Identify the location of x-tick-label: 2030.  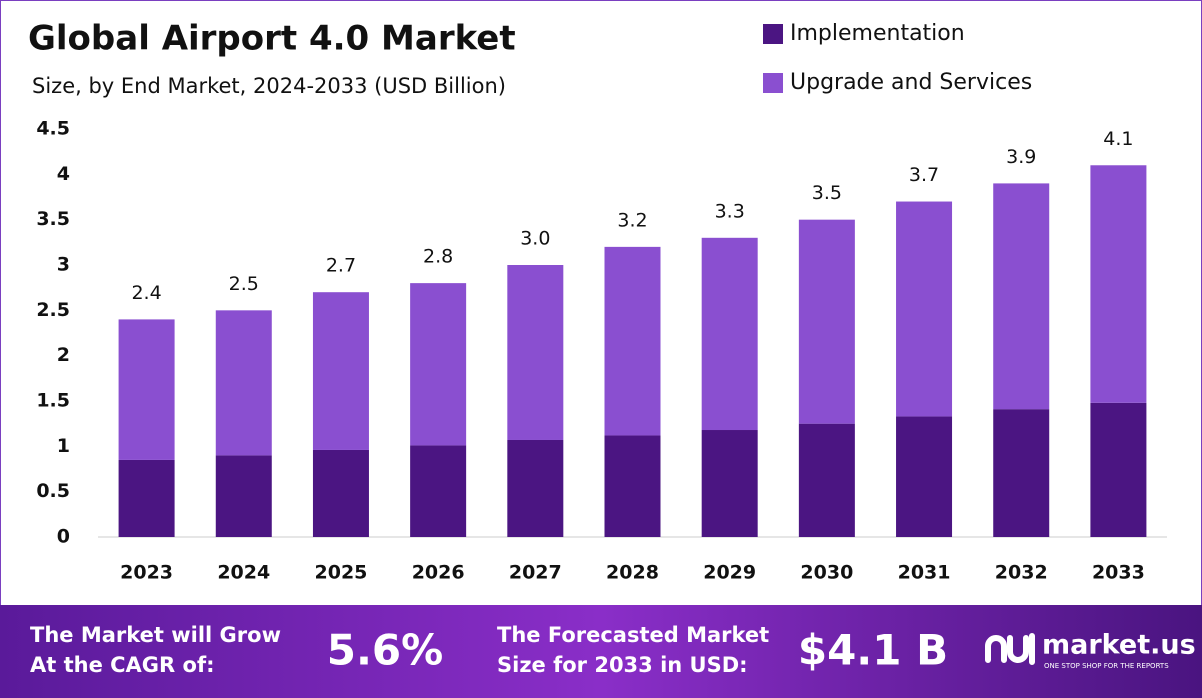
(826, 573).